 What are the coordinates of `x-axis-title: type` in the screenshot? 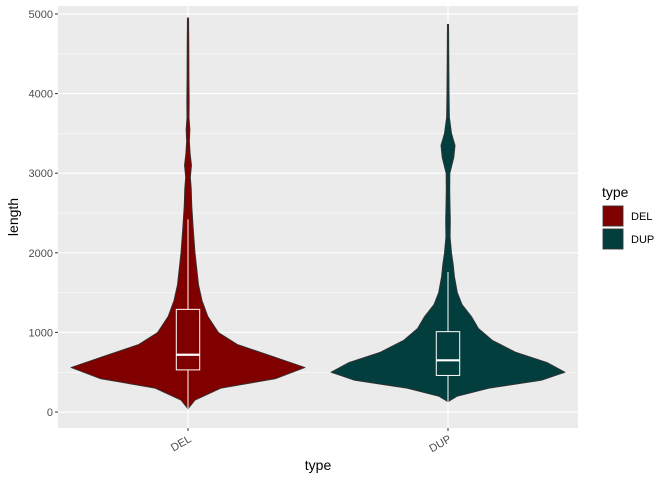 It's located at (318, 465).